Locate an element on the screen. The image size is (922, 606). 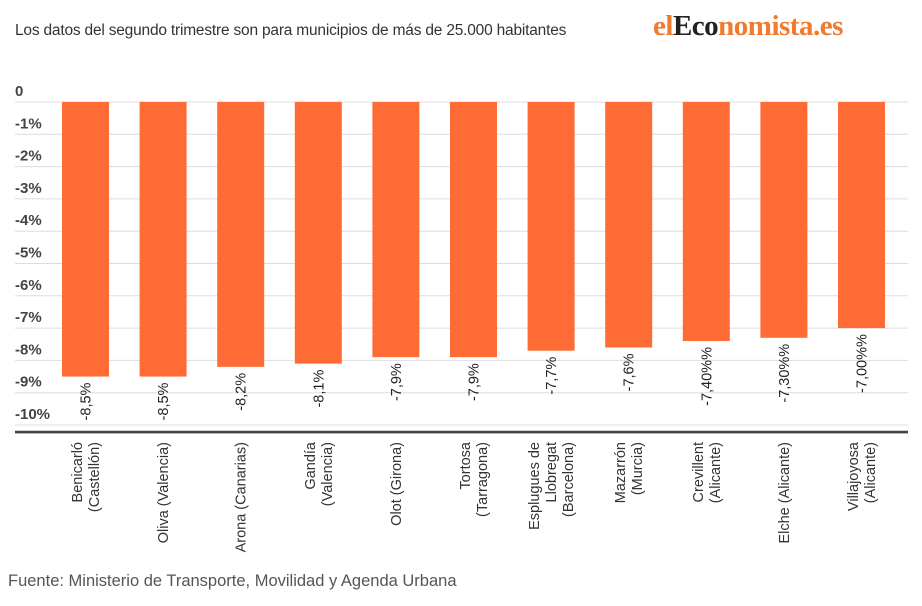
logo-part-eco: Eco is located at coordinates (695, 26).